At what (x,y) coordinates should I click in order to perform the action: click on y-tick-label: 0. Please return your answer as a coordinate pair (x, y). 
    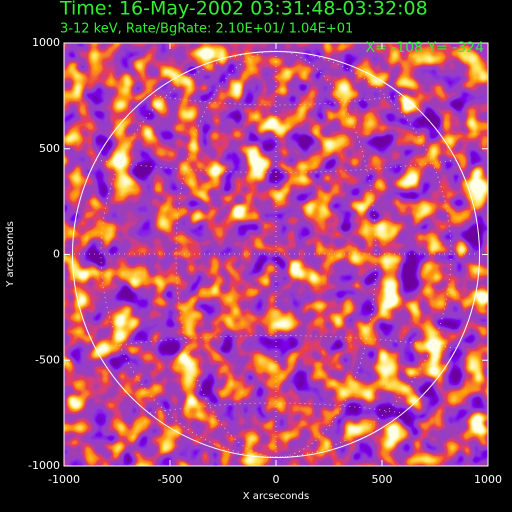
    Looking at the image, I should click on (56, 254).